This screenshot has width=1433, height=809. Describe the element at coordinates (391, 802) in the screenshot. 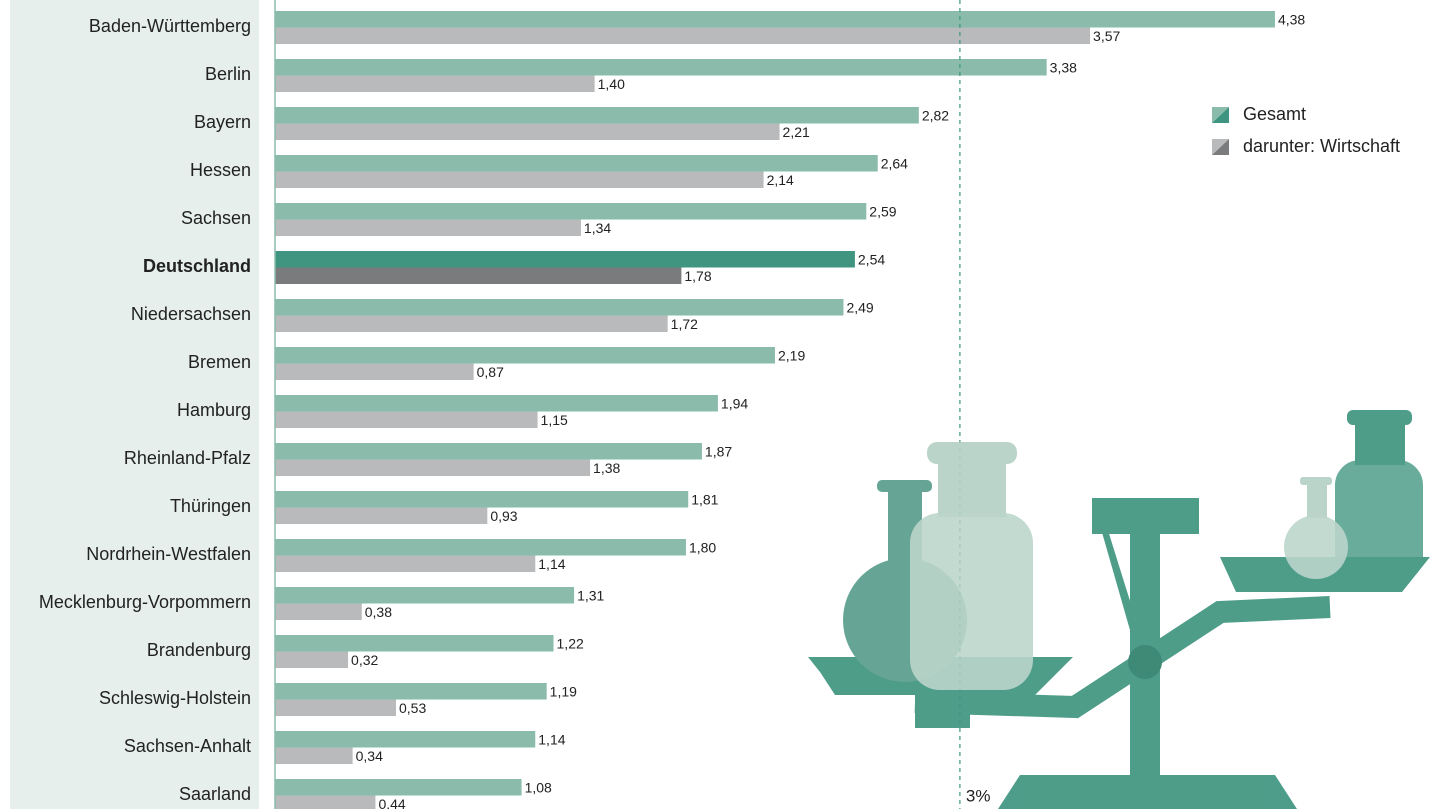

I see `value-label: 0,44` at that location.